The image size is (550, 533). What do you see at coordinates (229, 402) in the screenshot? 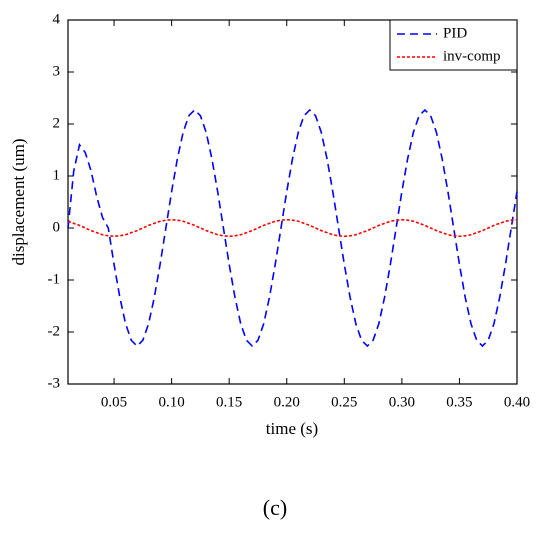
I see `x-tick-label: 0.15` at bounding box center [229, 402].